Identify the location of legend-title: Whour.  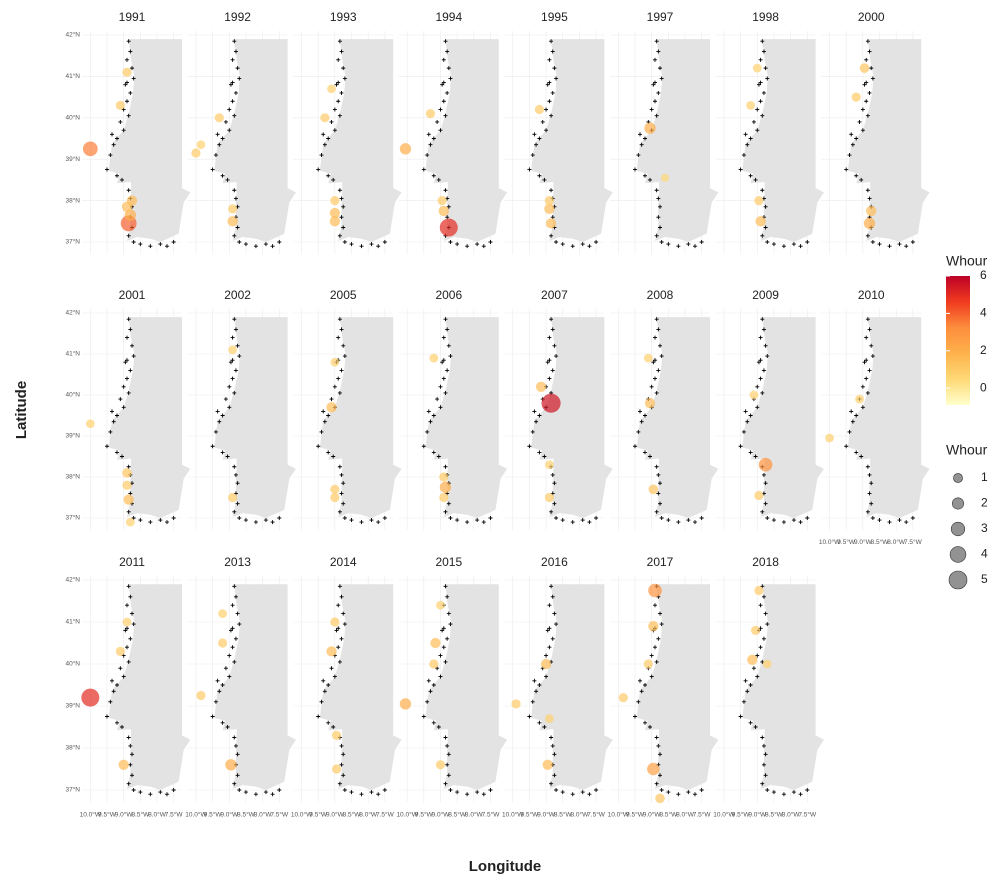
(967, 261).